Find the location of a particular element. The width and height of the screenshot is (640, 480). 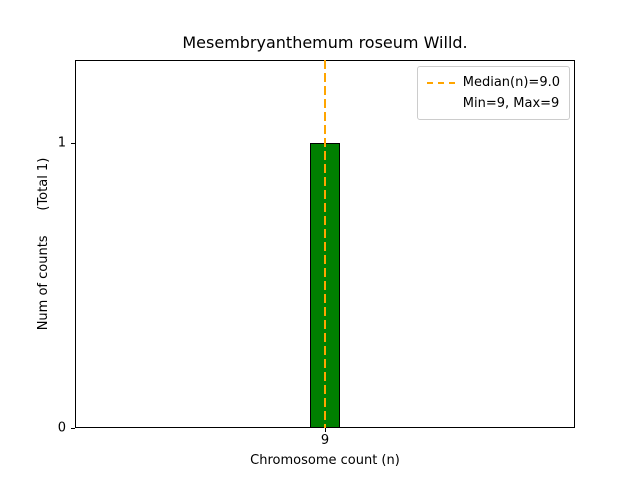

median-line is located at coordinates (325, 244).